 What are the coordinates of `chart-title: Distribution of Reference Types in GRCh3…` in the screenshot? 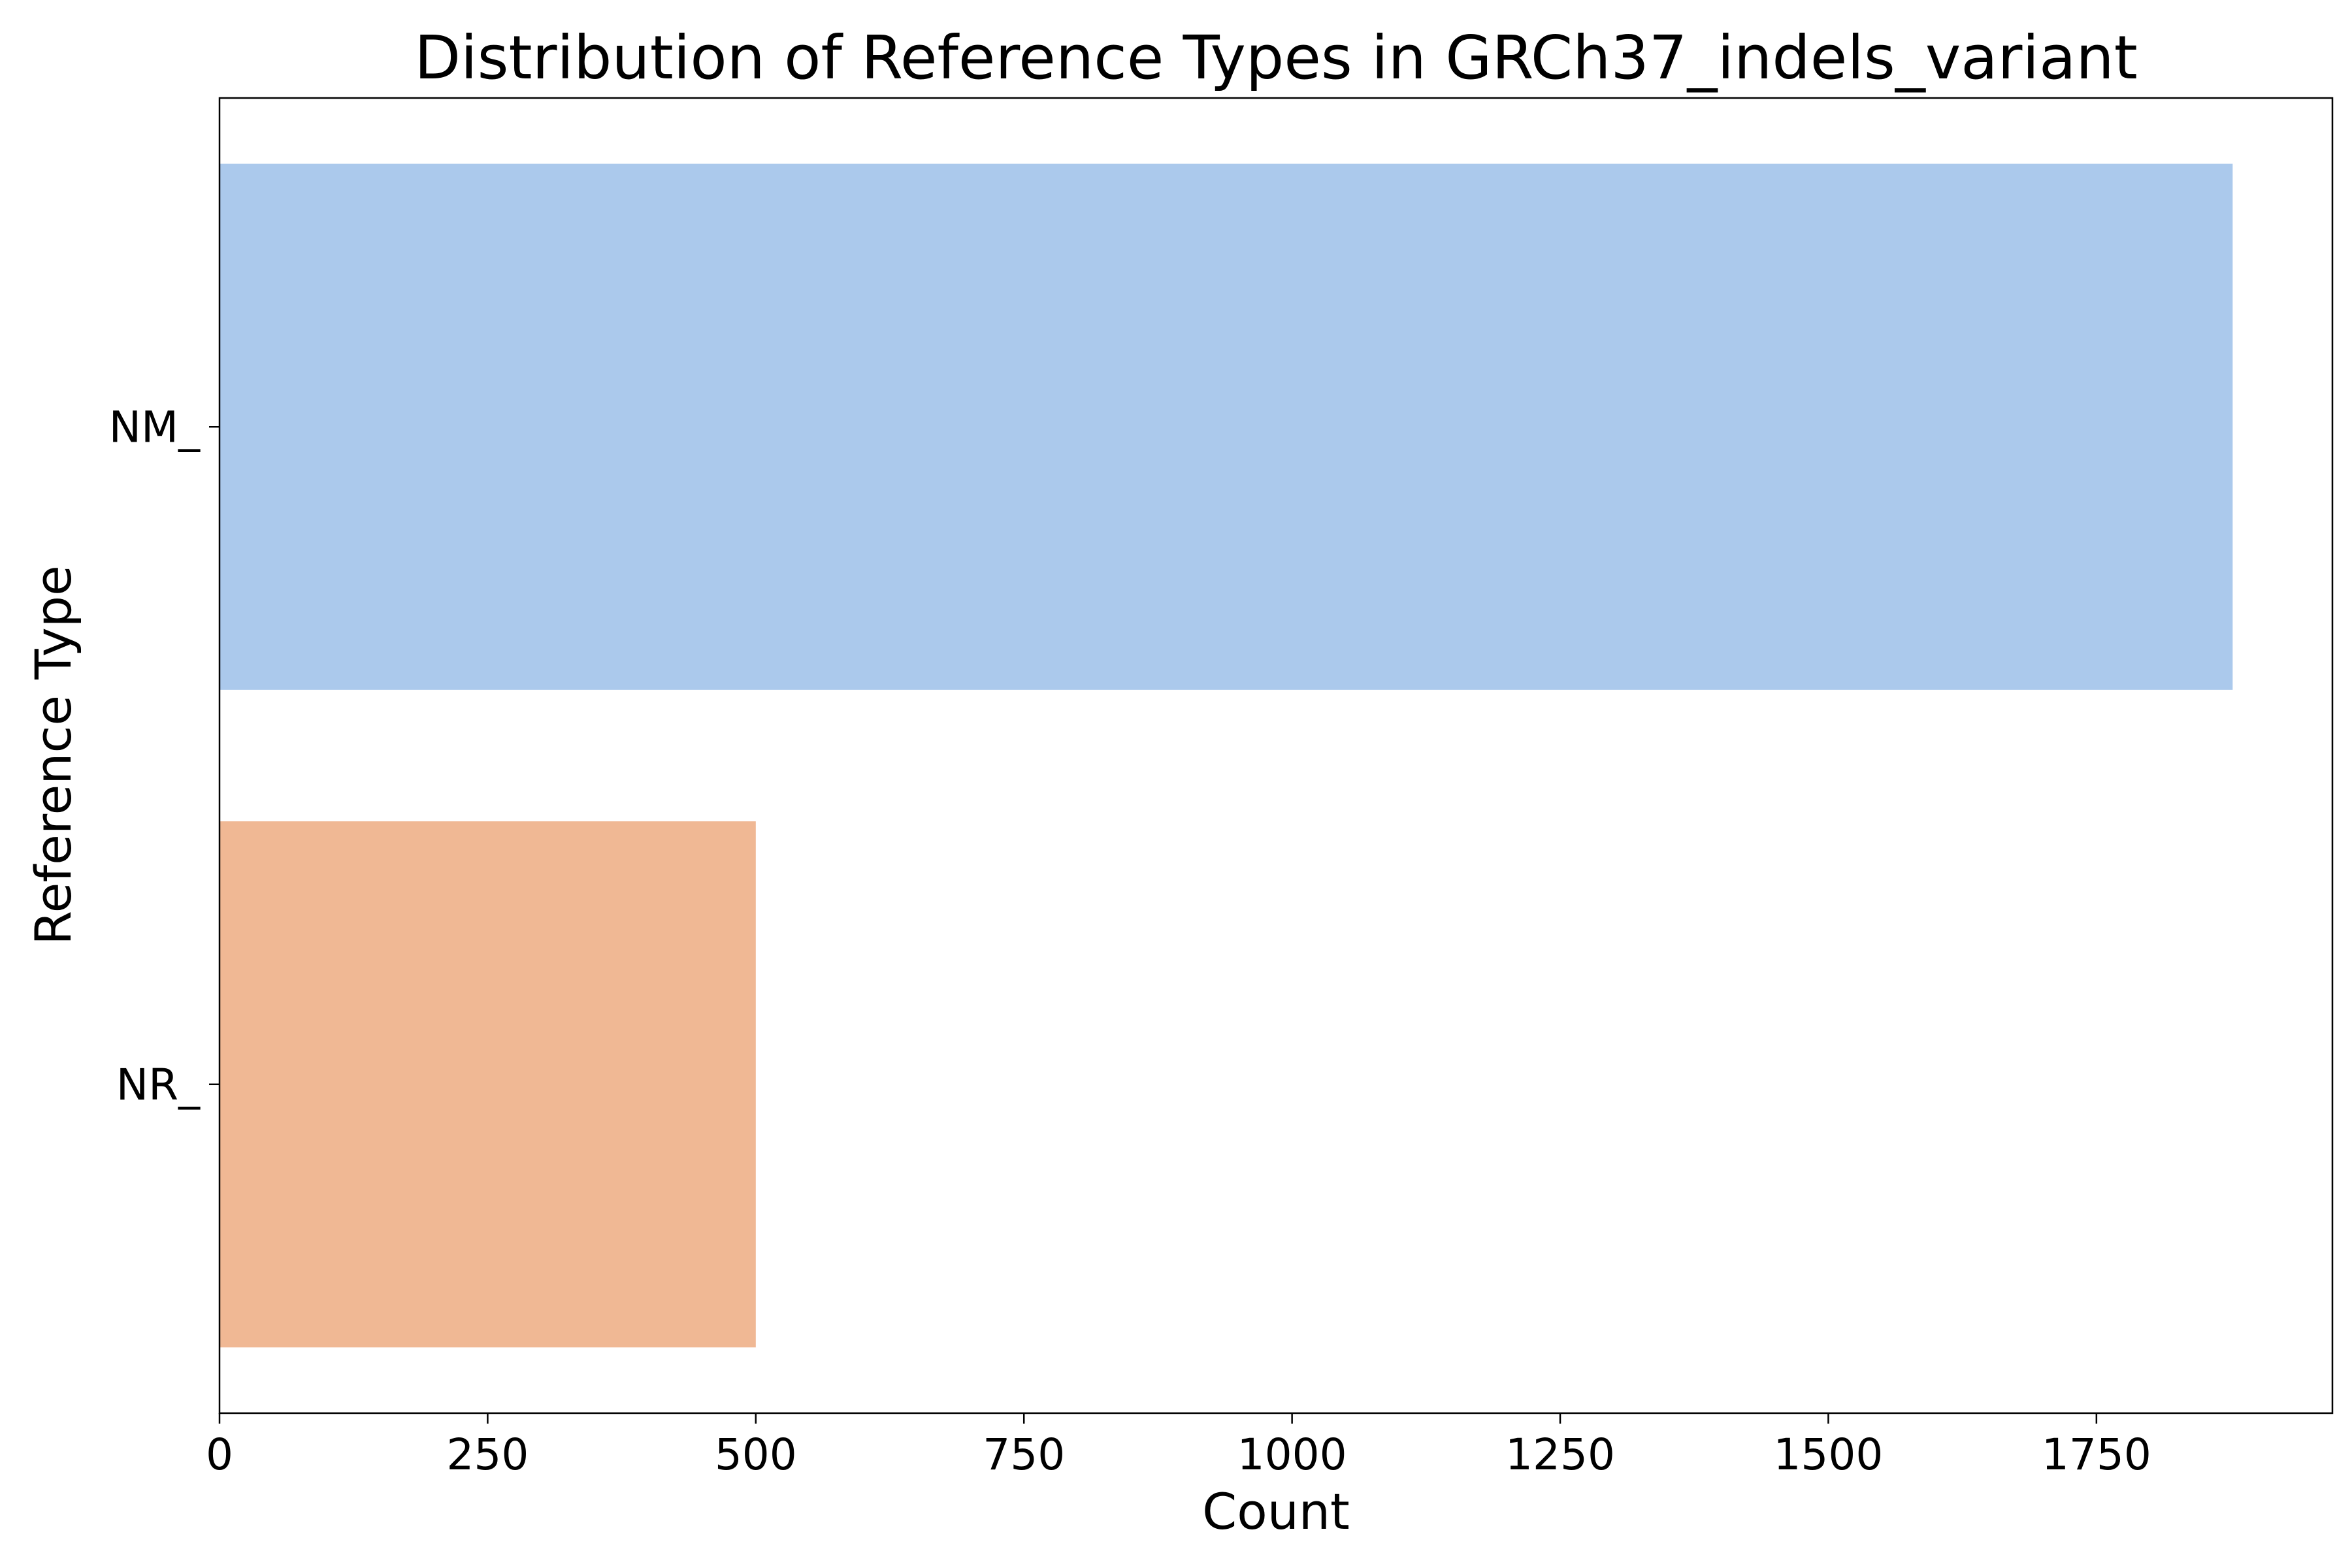 It's located at (1276, 58).